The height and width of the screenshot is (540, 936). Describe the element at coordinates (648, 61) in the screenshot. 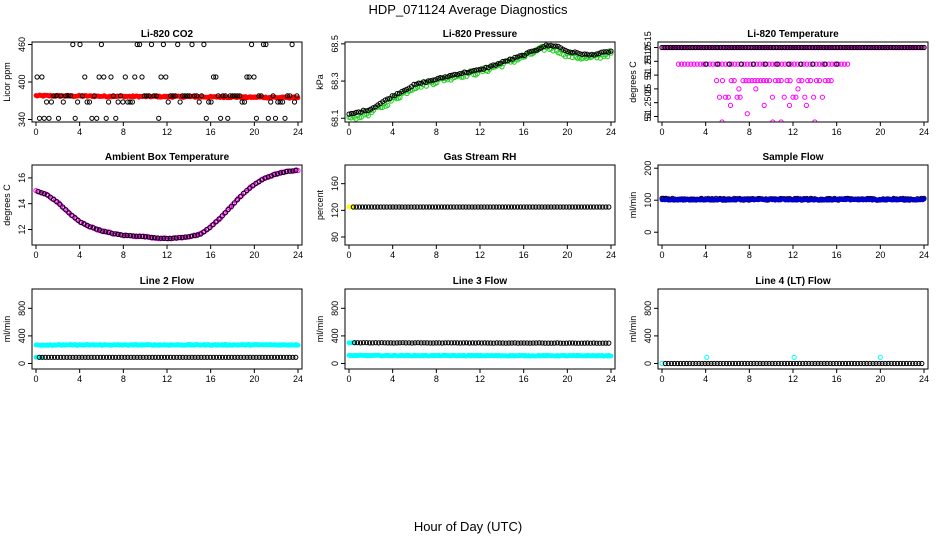

I see `y-tick-label: 51.2510` at that location.